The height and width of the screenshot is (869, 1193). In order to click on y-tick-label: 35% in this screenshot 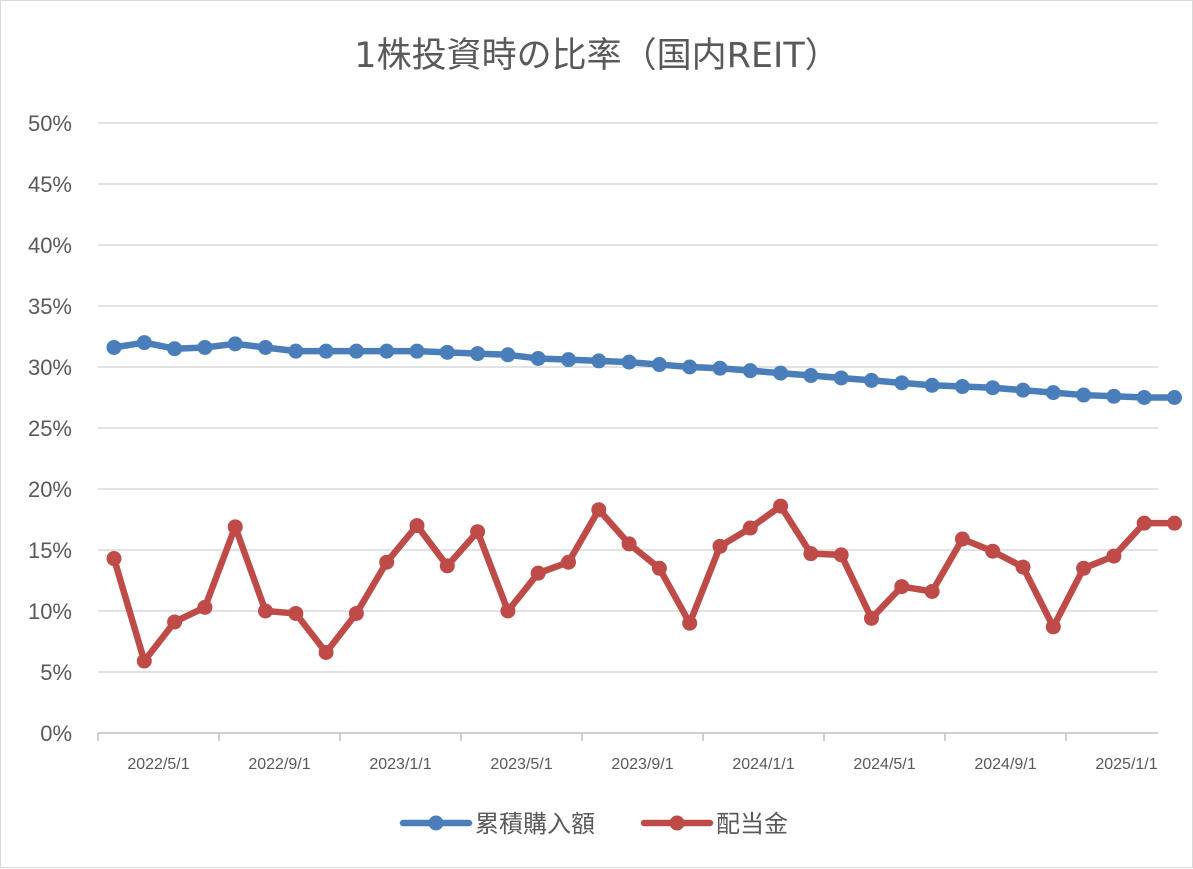, I will do `click(50, 306)`.